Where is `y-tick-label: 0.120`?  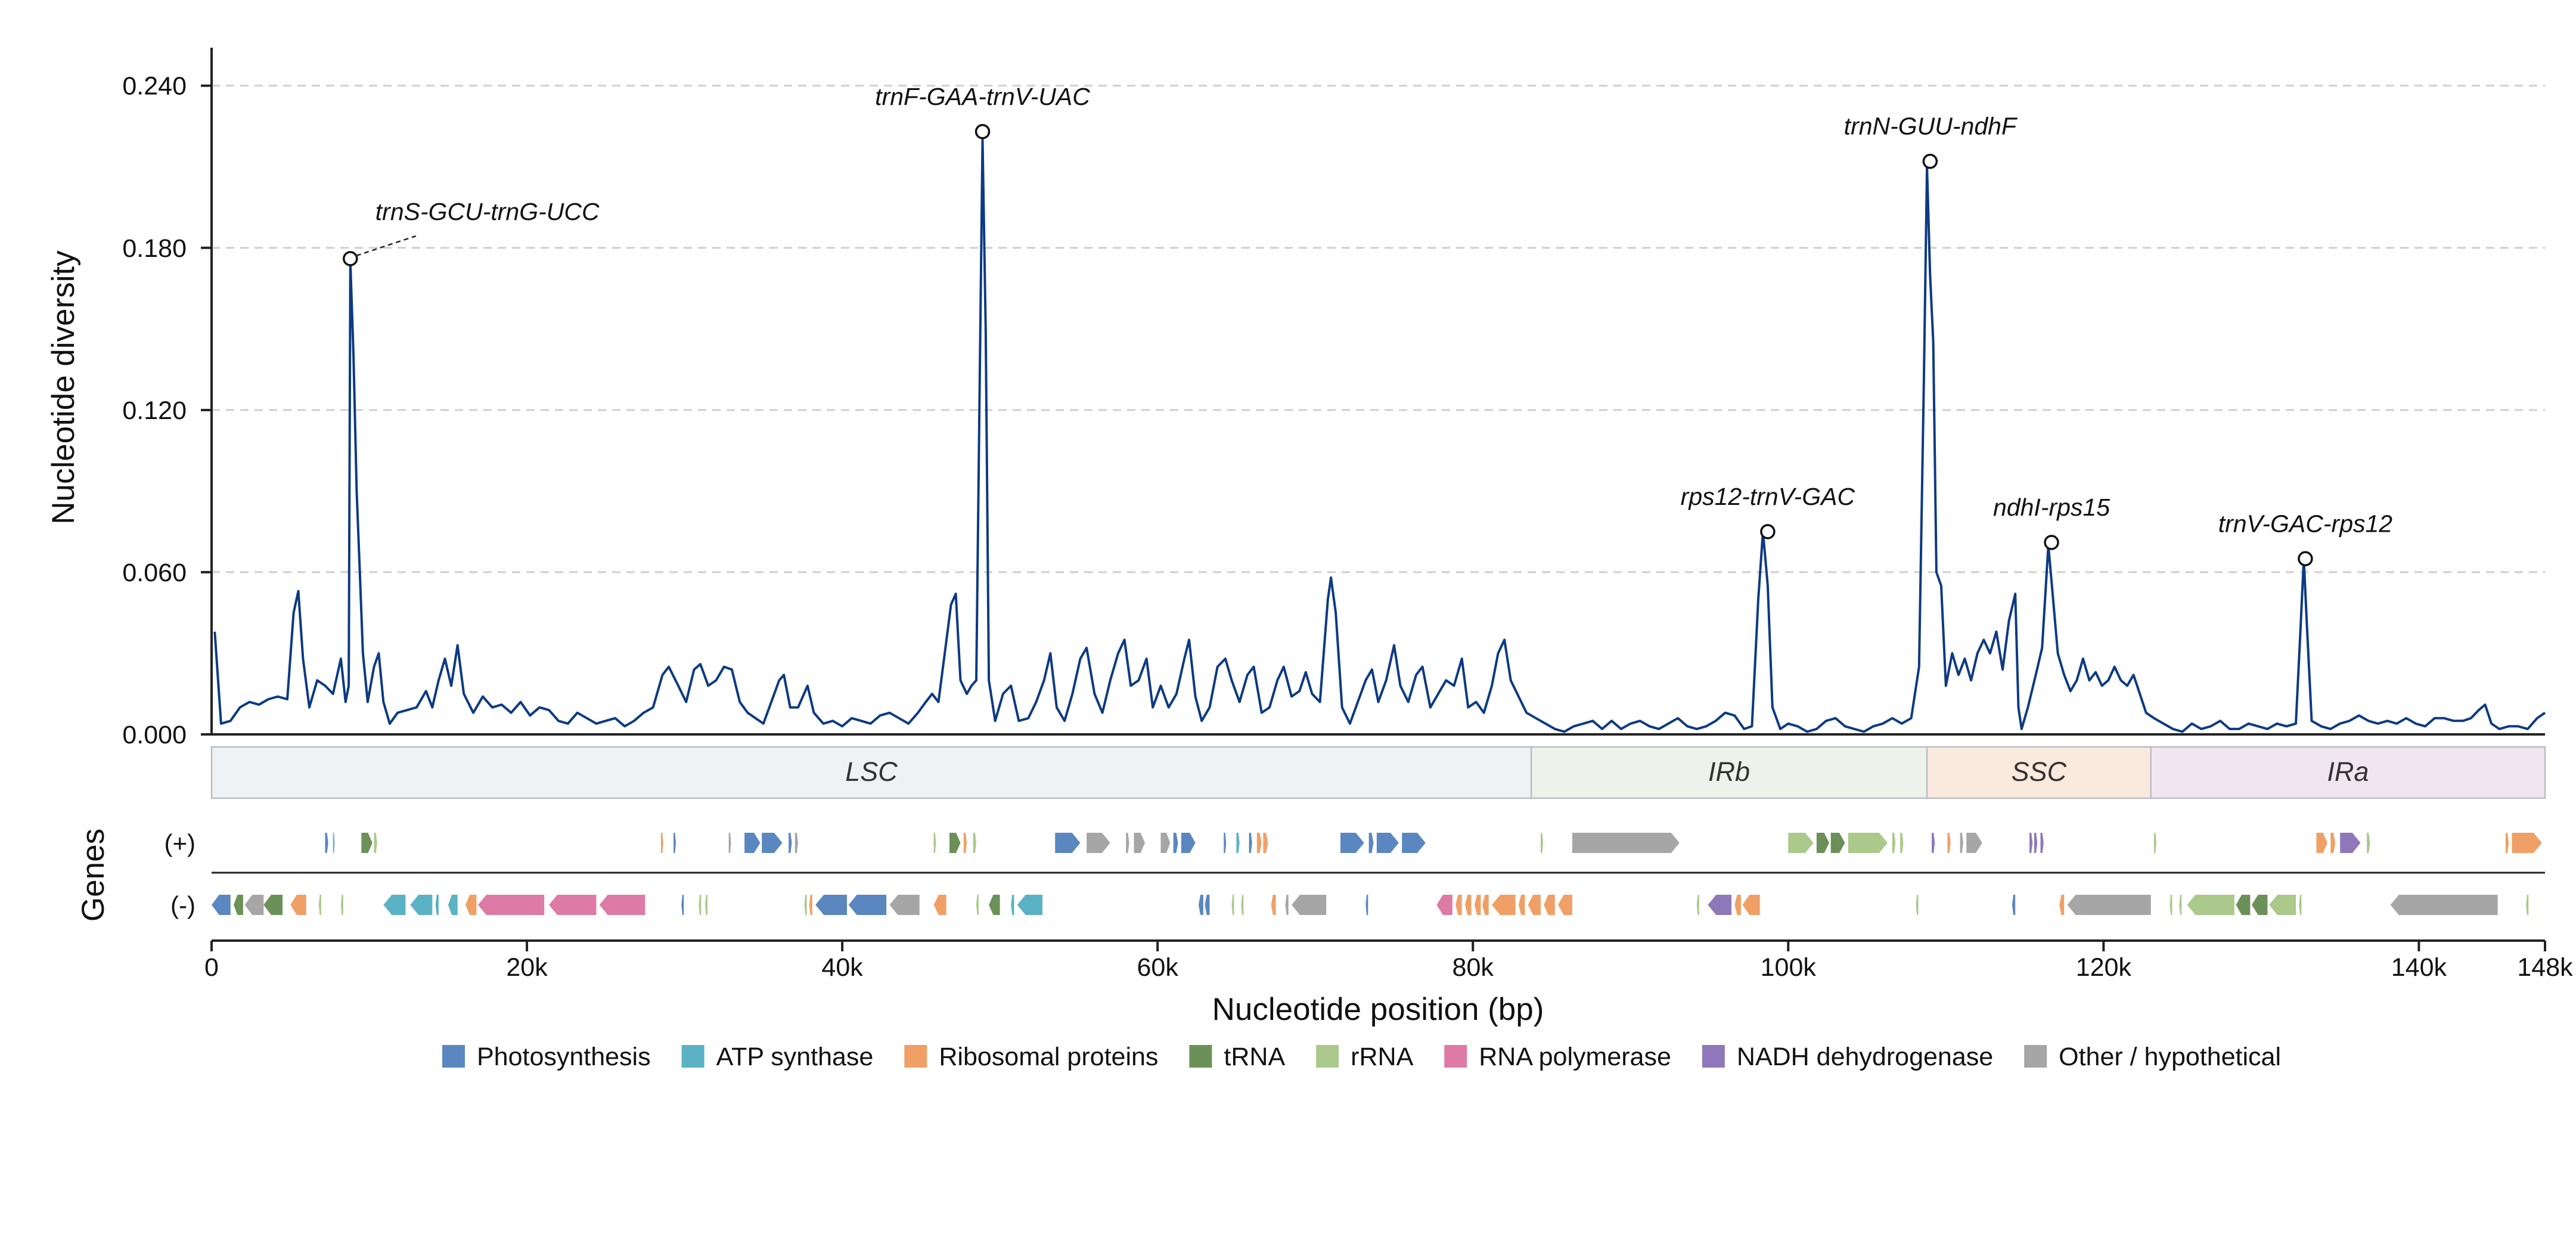
y-tick-label: 0.120 is located at coordinates (154, 410).